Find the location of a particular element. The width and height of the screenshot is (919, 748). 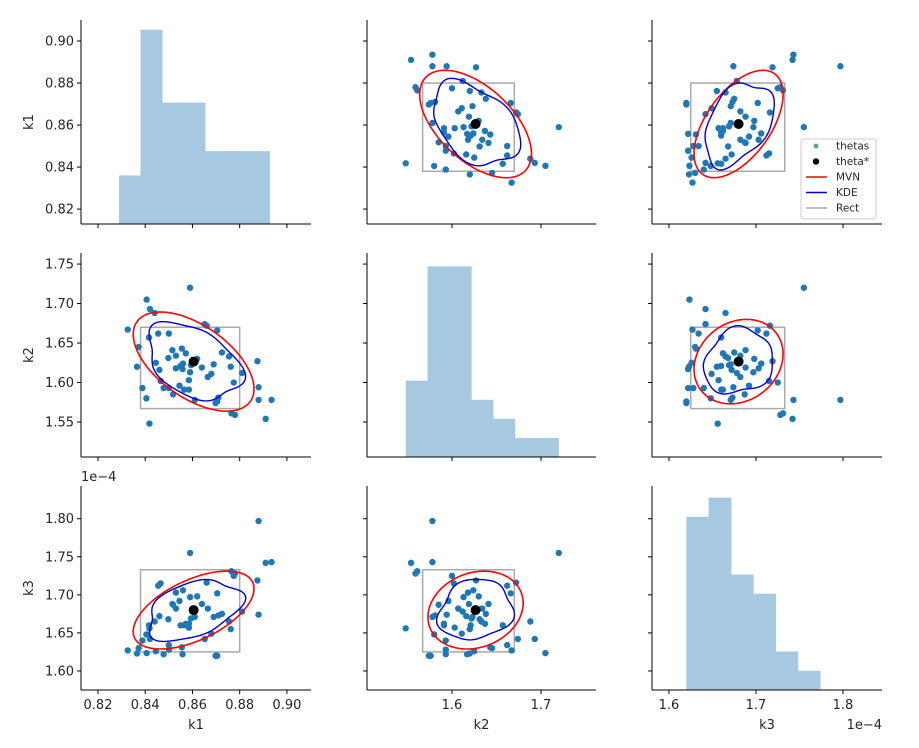

rect-region is located at coordinates (468, 127).